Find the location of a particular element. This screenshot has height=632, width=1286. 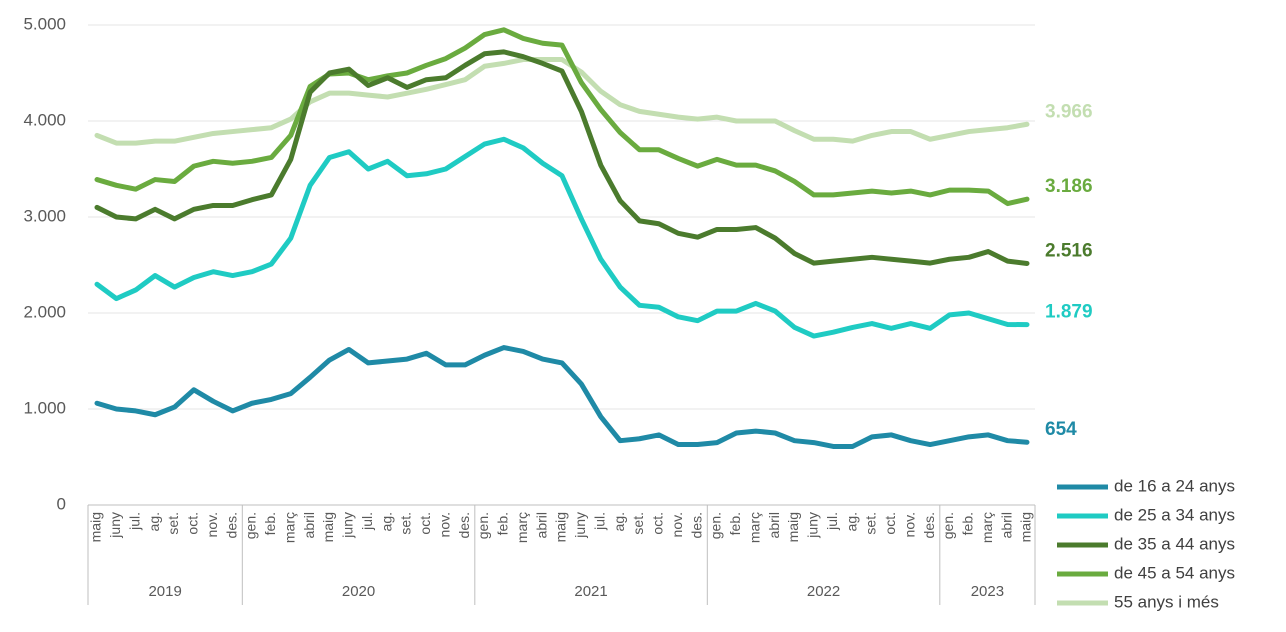

y-tick-label: 5.000 is located at coordinates (44, 23).